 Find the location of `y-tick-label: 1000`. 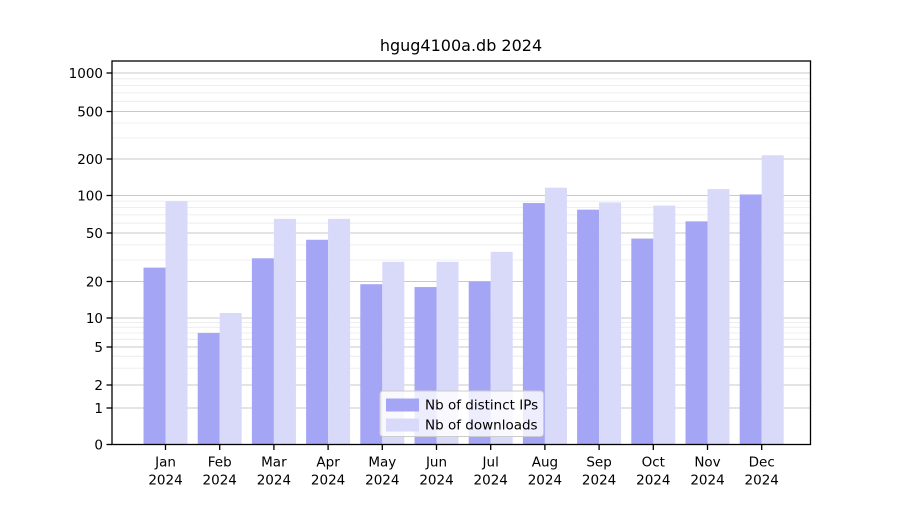

y-tick-label: 1000 is located at coordinates (86, 74).